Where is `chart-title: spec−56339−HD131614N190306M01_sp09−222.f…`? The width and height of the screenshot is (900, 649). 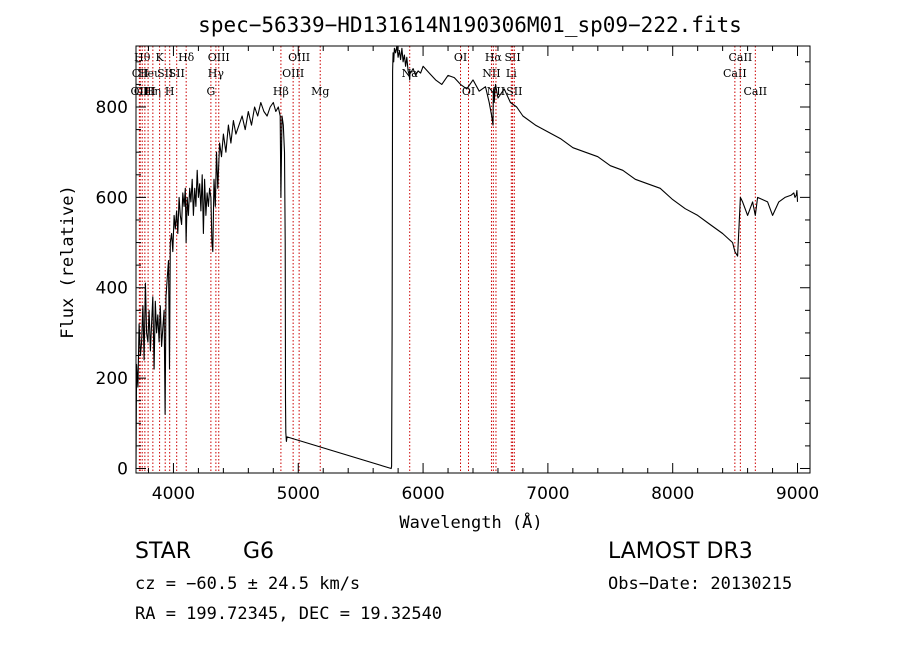 chart-title: spec−56339−HD131614N190306M01_sp09−222.f… is located at coordinates (470, 25).